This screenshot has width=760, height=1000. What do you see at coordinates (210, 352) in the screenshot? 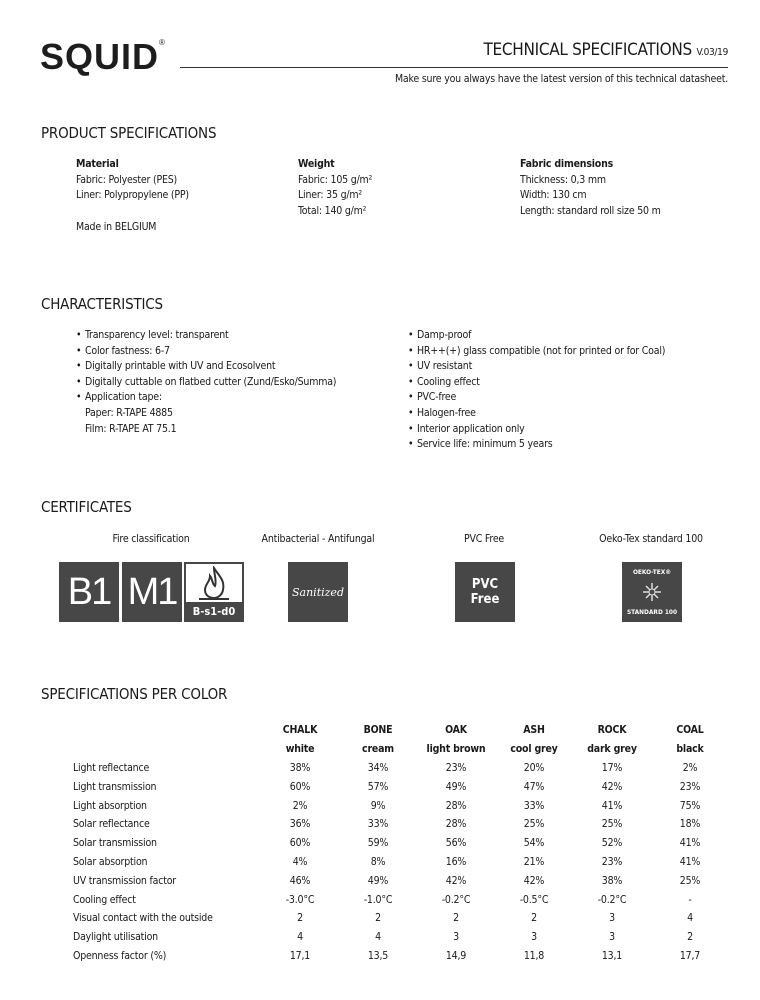
I see `list-item: Color fastness: 6-7` at bounding box center [210, 352].